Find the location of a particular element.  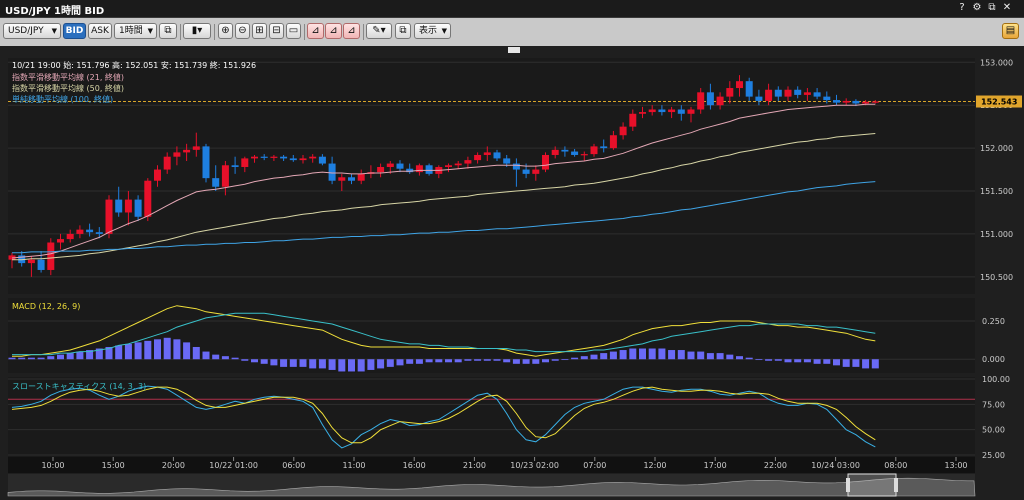

divider is located at coordinates (363, 32).